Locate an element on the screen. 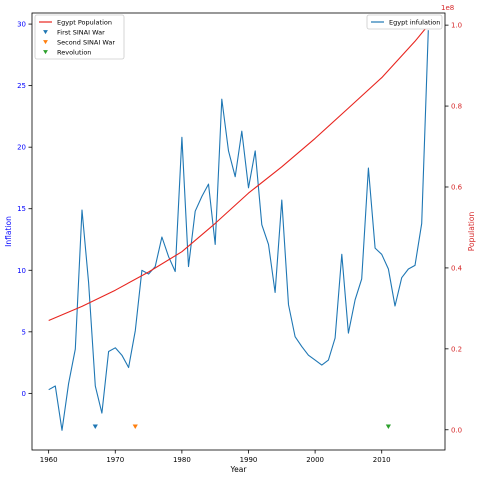  second_war-marker is located at coordinates (135, 426).